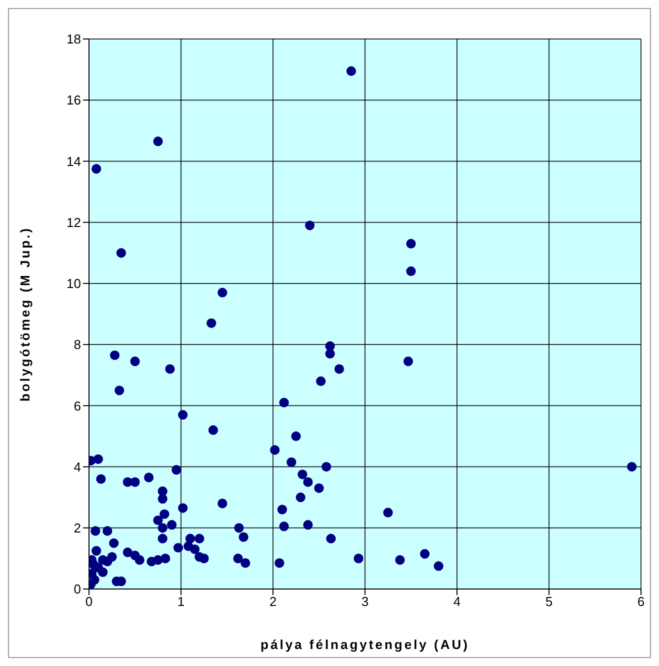 The height and width of the screenshot is (666, 659). Describe the element at coordinates (73, 100) in the screenshot. I see `y-tick-label: 16` at that location.